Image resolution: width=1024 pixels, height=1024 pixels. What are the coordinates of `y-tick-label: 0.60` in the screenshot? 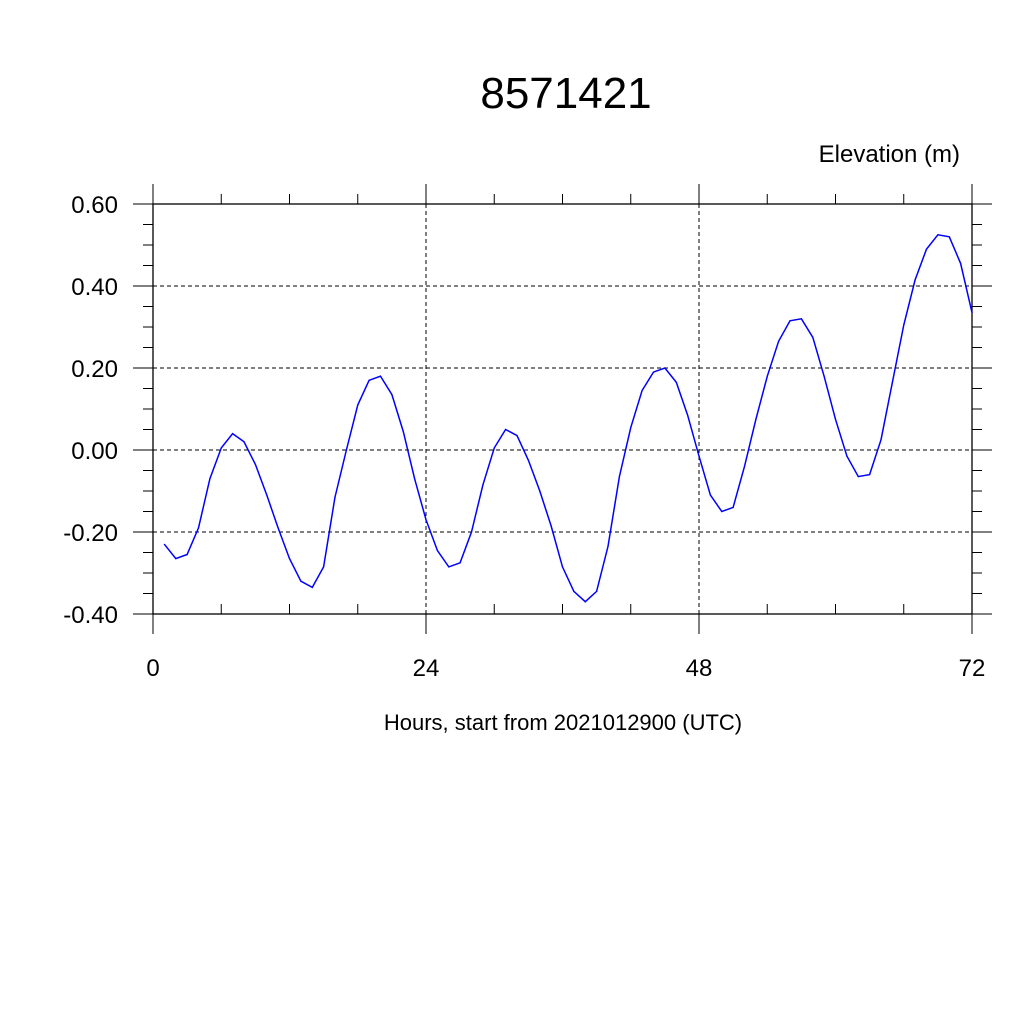 It's located at (94, 205).